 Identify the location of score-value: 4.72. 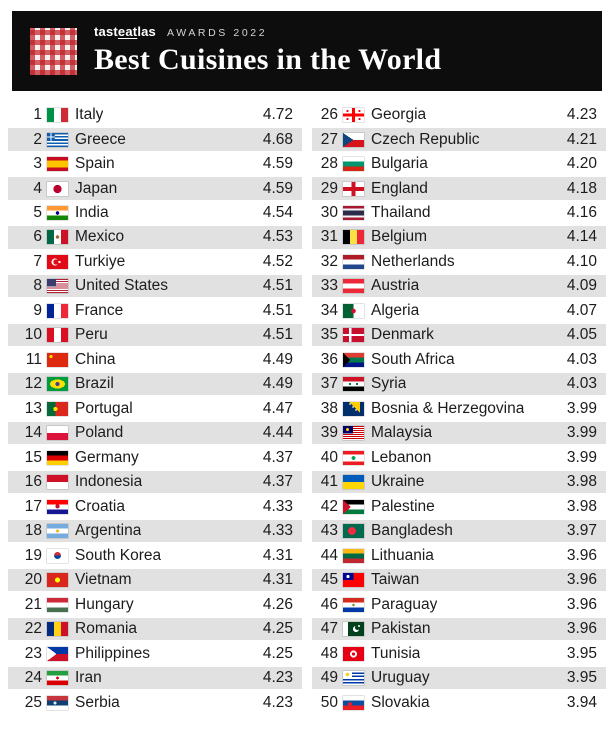
(277, 115).